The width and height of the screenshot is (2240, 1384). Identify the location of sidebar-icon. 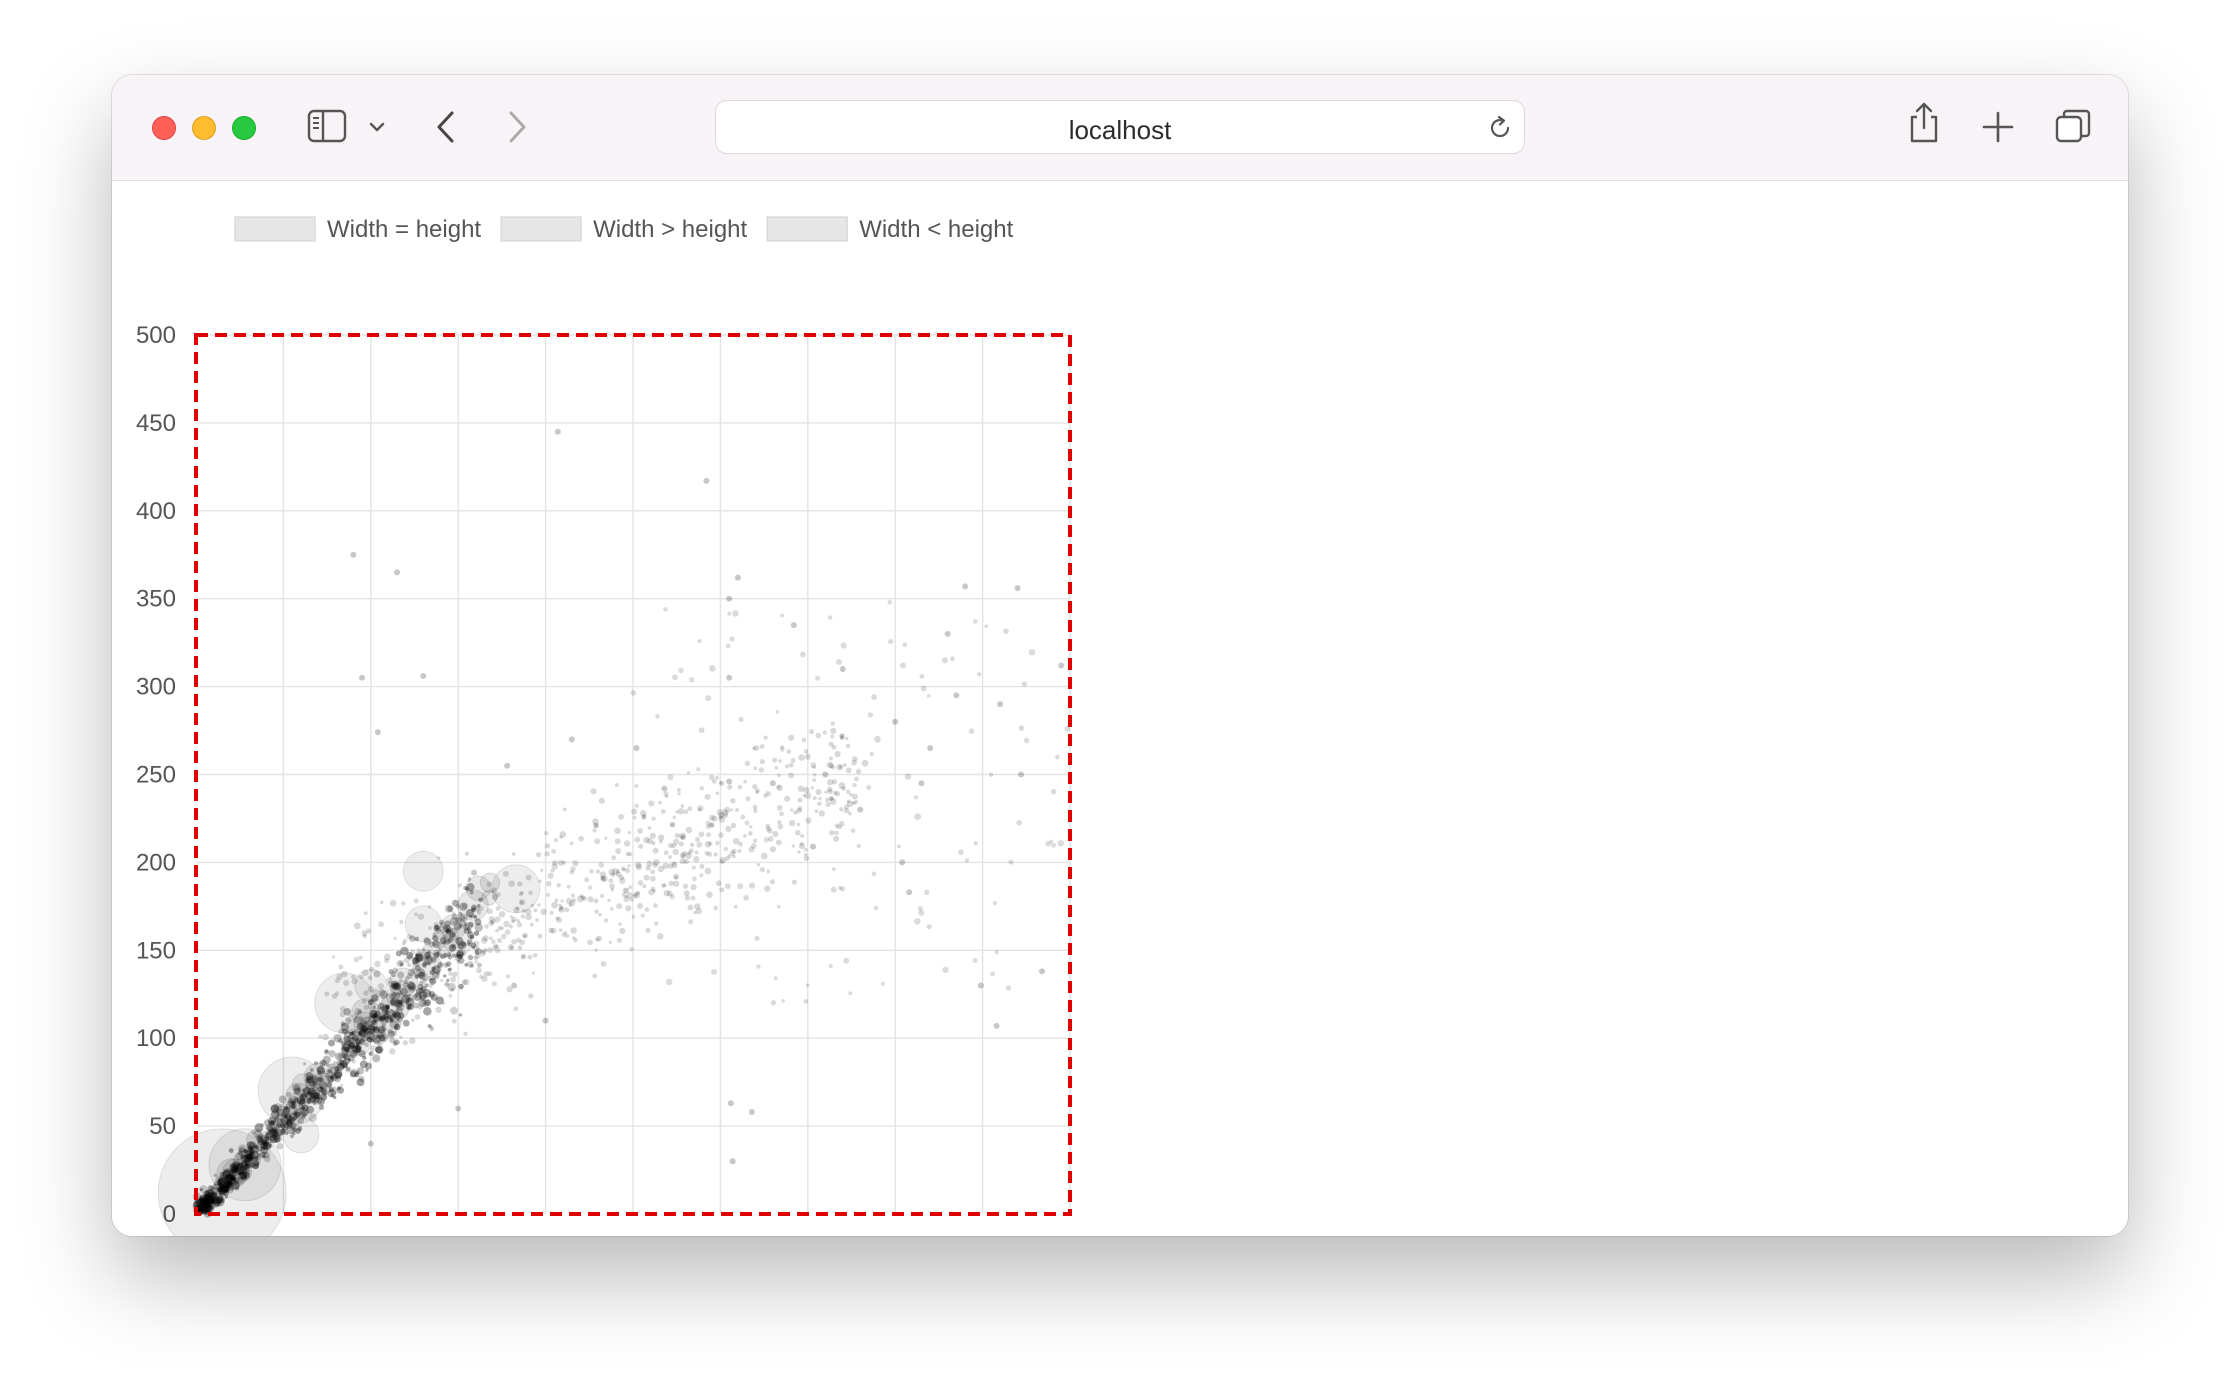
(327, 126).